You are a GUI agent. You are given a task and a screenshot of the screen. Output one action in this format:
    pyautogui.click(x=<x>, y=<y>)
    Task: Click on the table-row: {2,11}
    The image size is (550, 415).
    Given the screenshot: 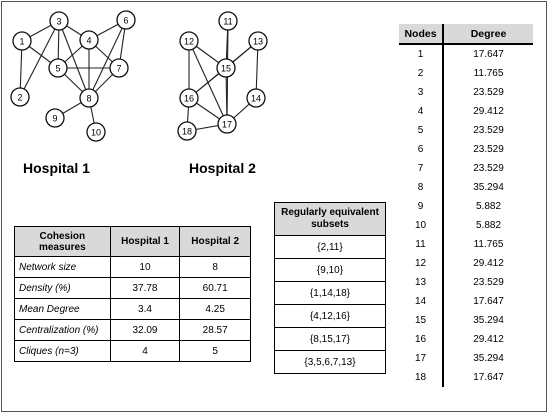 What is the action you would take?
    pyautogui.click(x=330, y=247)
    